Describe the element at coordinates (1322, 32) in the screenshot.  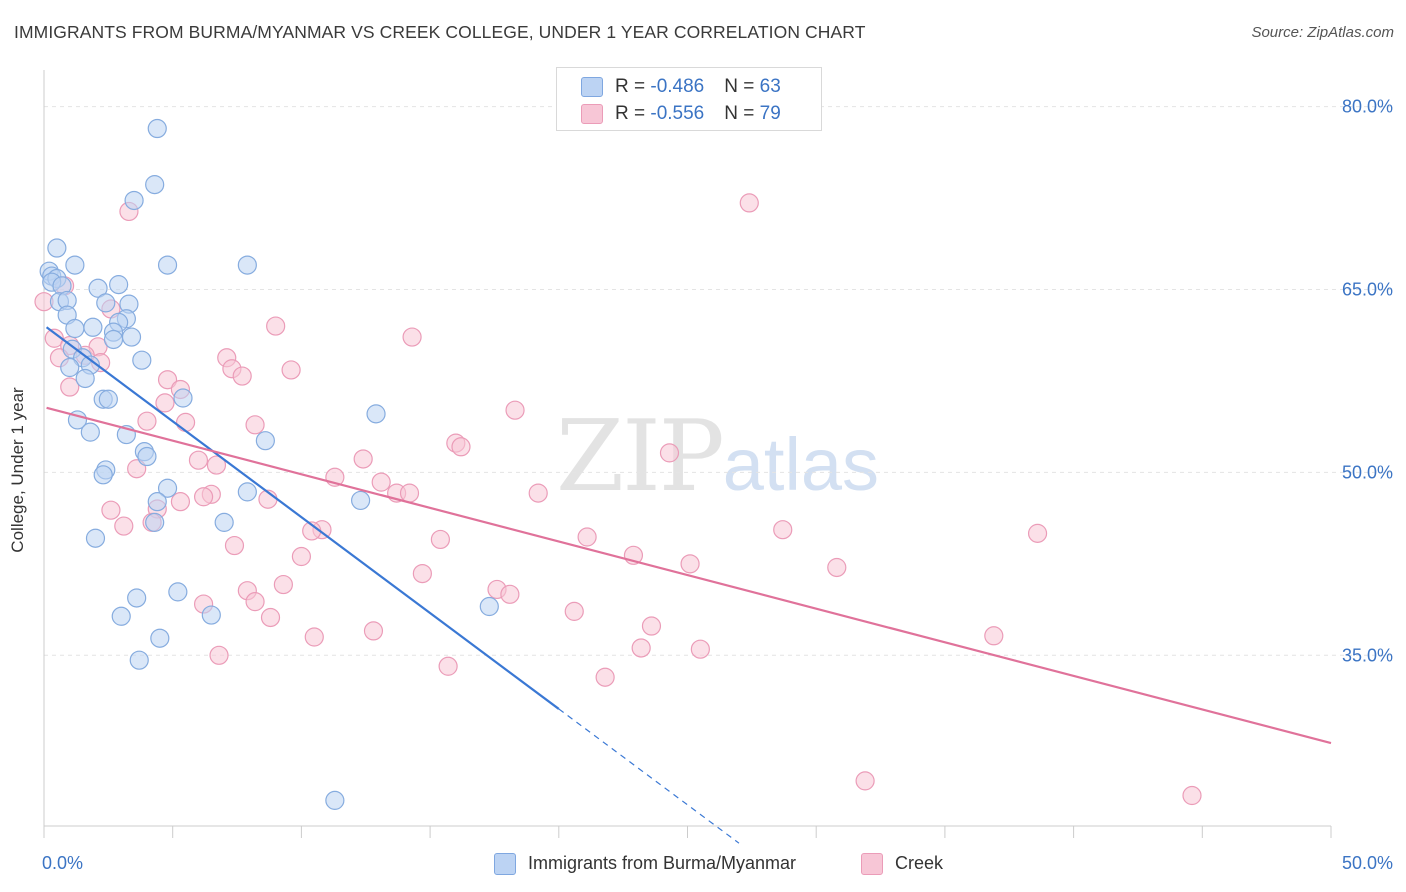
I see `source-label: Source: ZipAtlas.com` at that location.